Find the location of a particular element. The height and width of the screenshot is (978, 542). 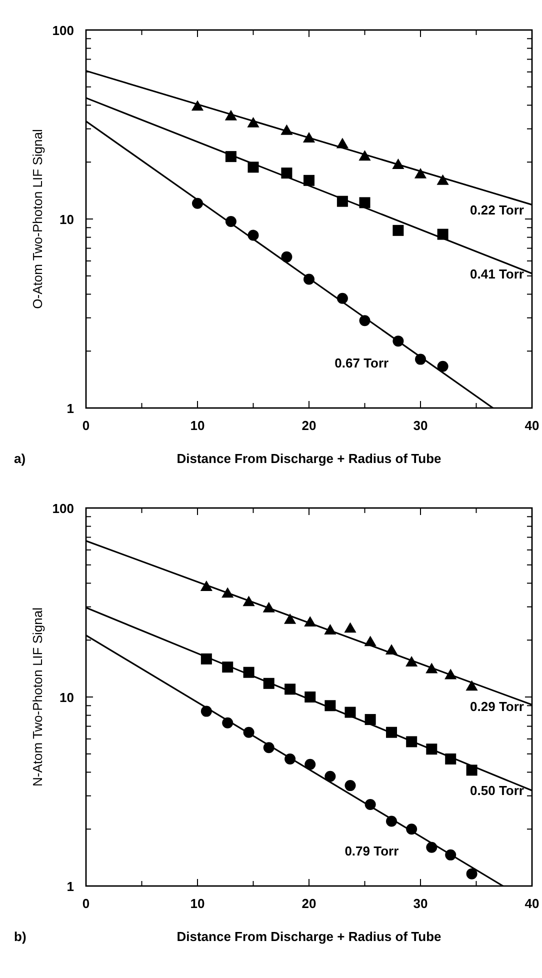

series-label: 0.22 Torr is located at coordinates (497, 210).